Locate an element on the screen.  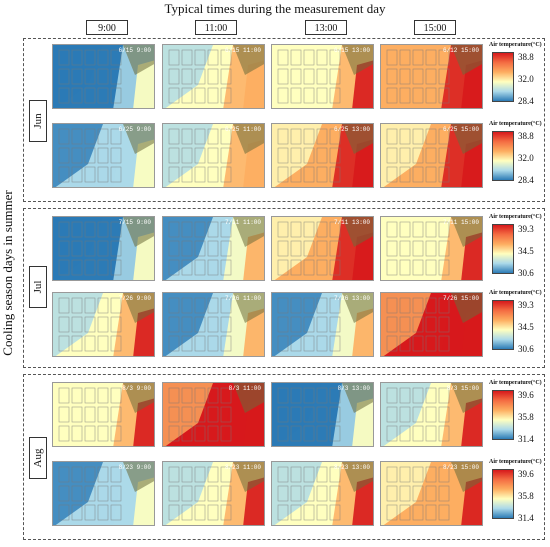
temperature-map-panel: 6/25 9:00 is located at coordinates (103, 155).